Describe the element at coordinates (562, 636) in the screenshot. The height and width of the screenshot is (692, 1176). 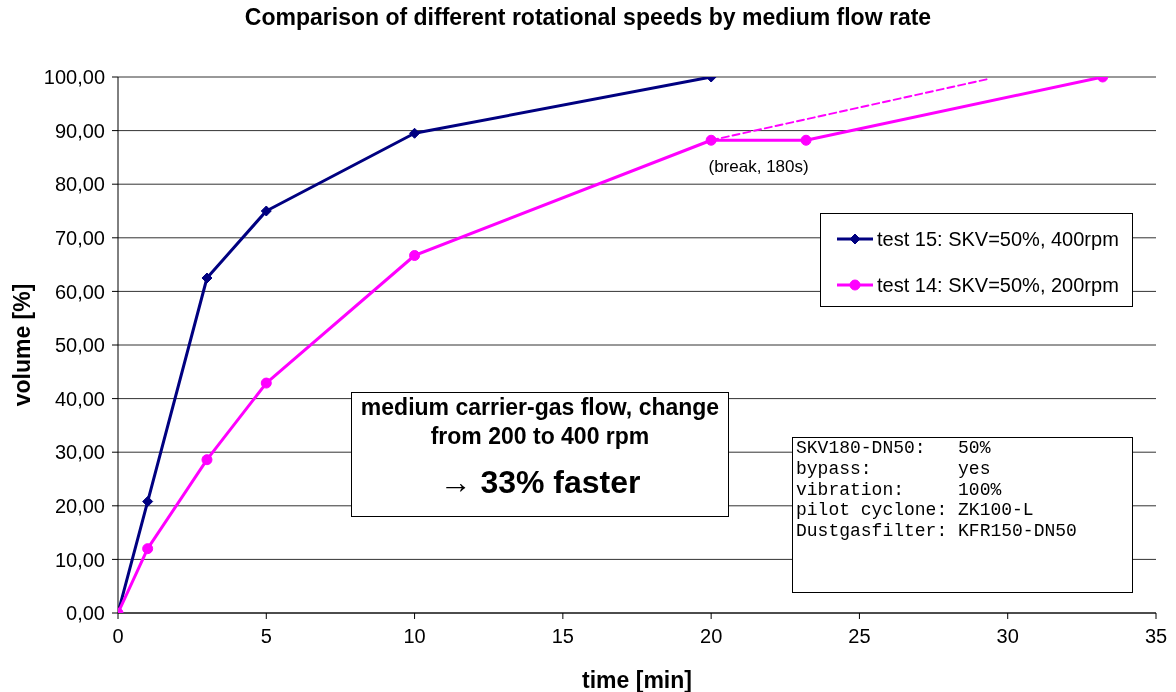
I see `x-tick-label: 15` at that location.